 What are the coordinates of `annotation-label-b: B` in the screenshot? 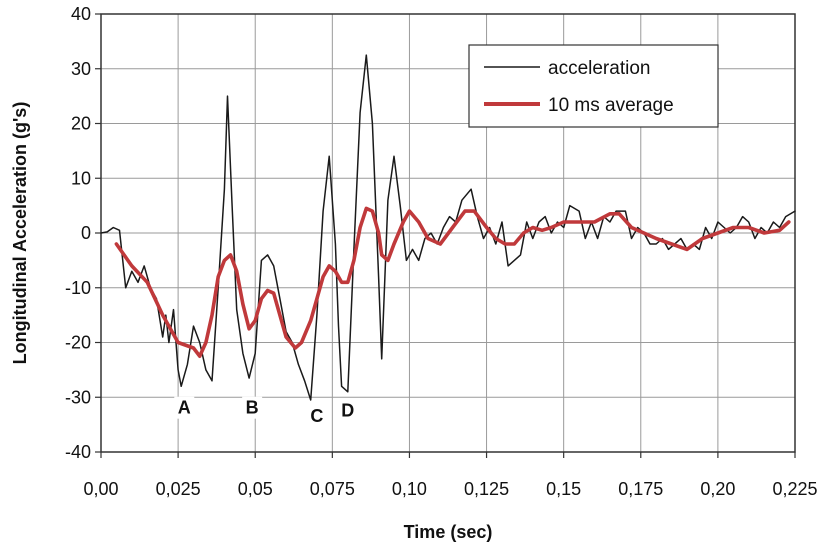 It's located at (252, 408).